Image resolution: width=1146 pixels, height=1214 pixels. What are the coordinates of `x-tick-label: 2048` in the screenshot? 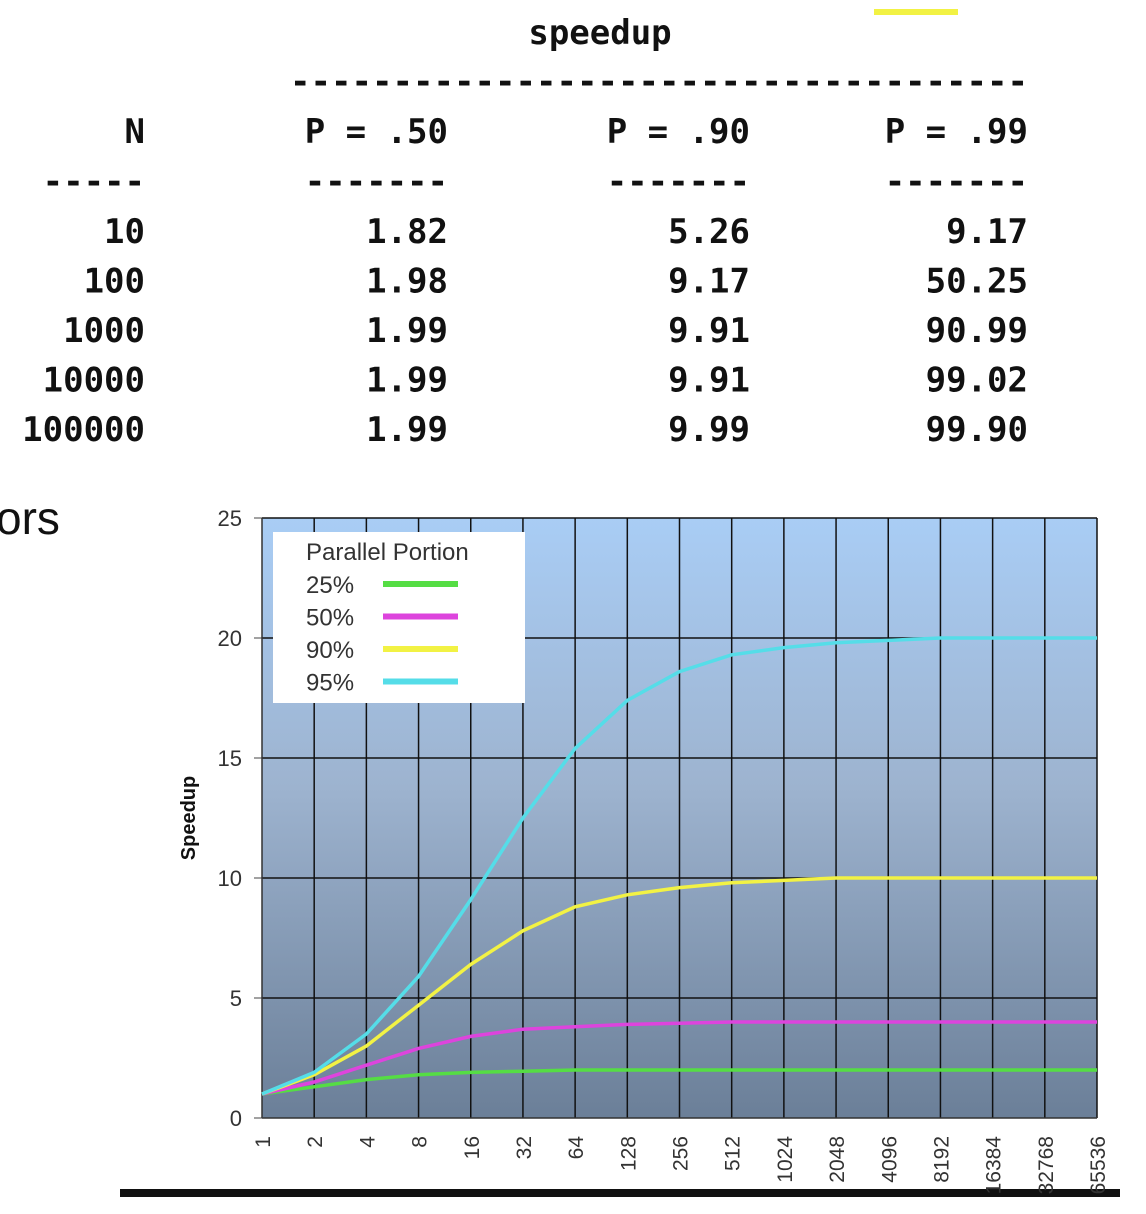 It's located at (837, 1159).